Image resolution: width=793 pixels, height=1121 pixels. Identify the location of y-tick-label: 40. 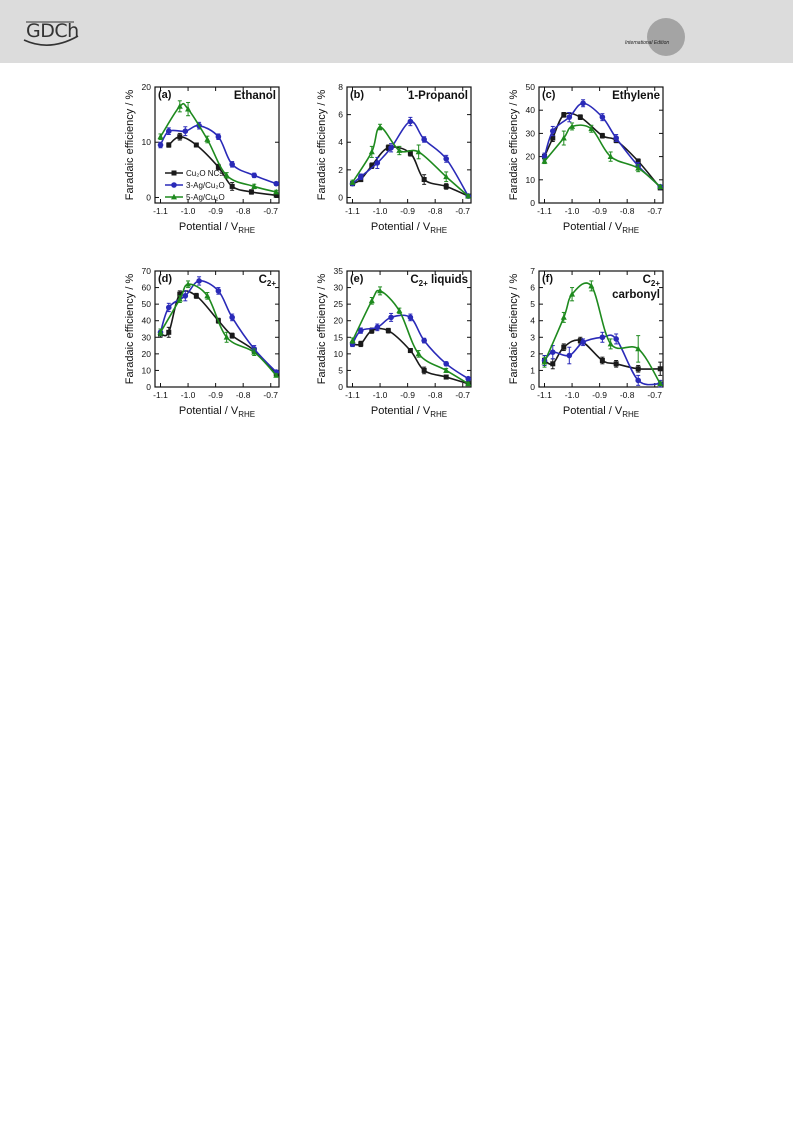
(147, 321).